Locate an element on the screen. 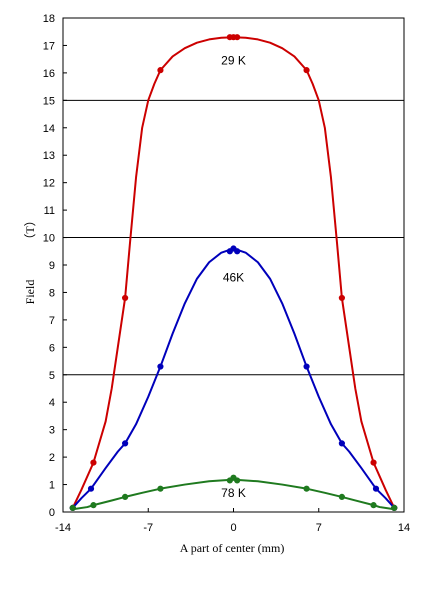 The height and width of the screenshot is (606, 446). y-tick-label: 1 is located at coordinates (52, 486).